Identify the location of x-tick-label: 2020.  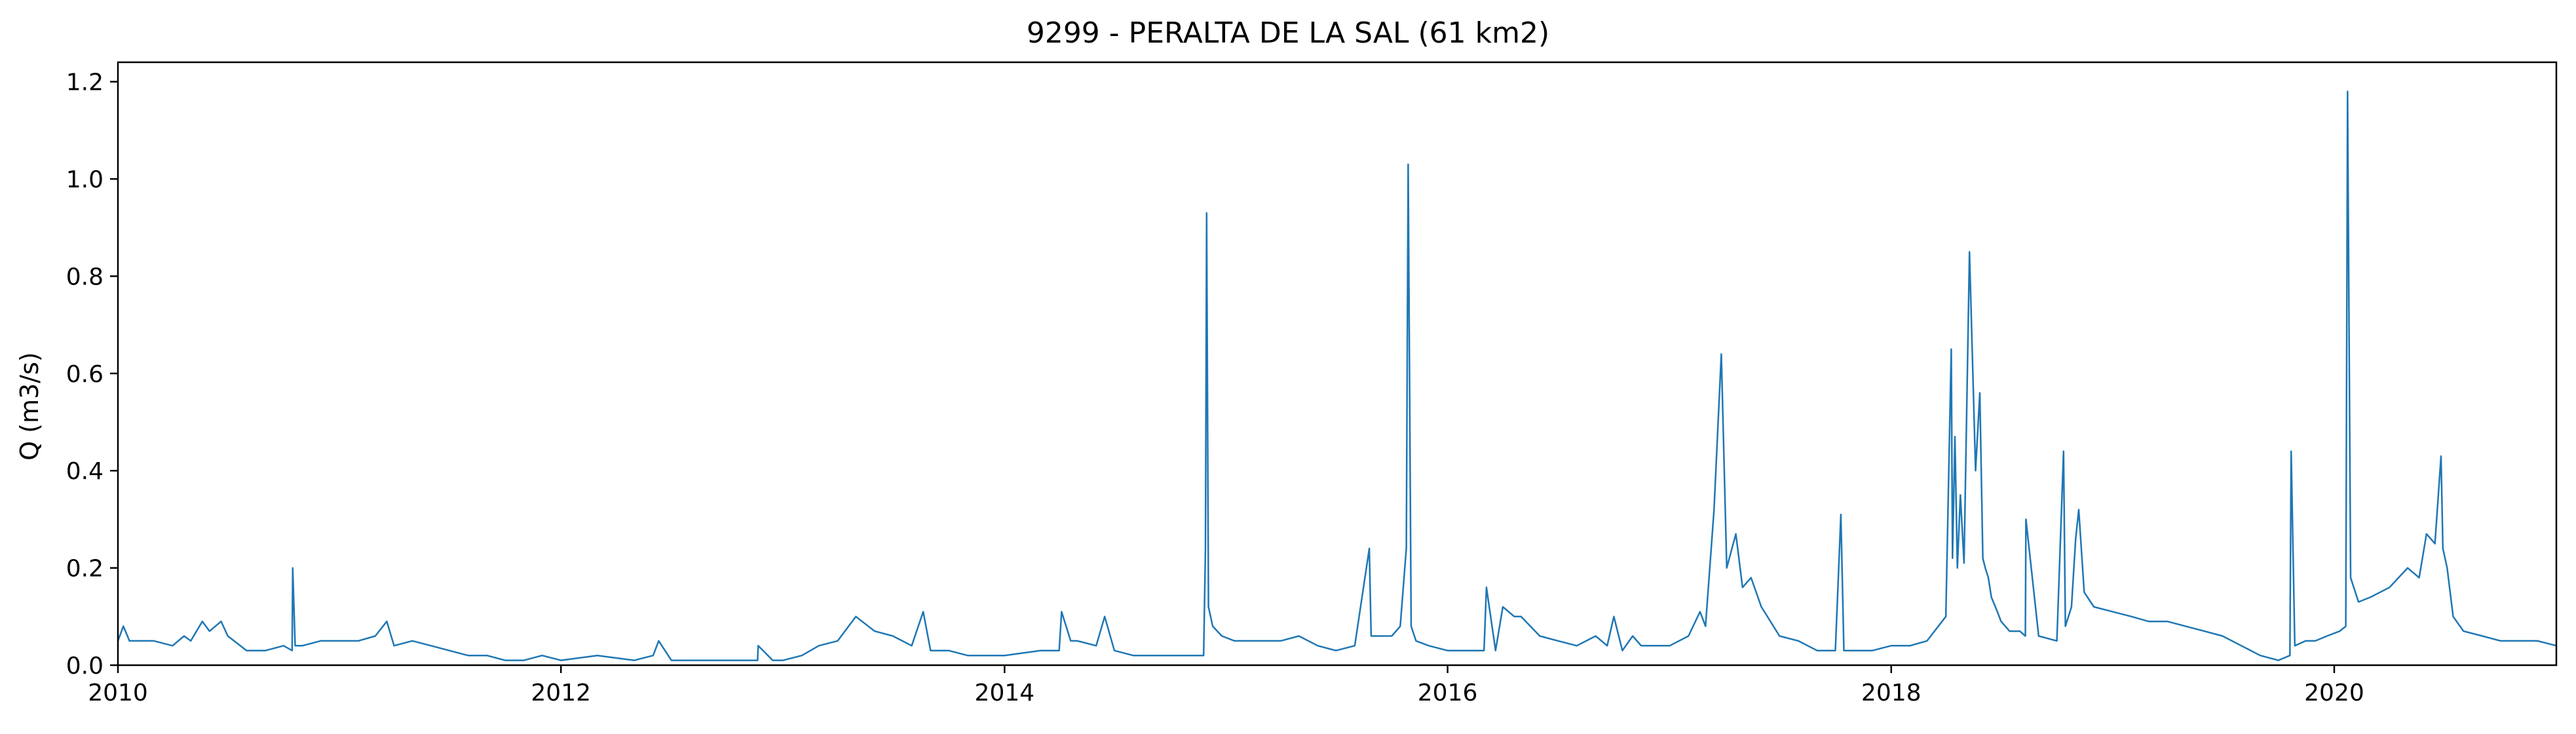
(2334, 693).